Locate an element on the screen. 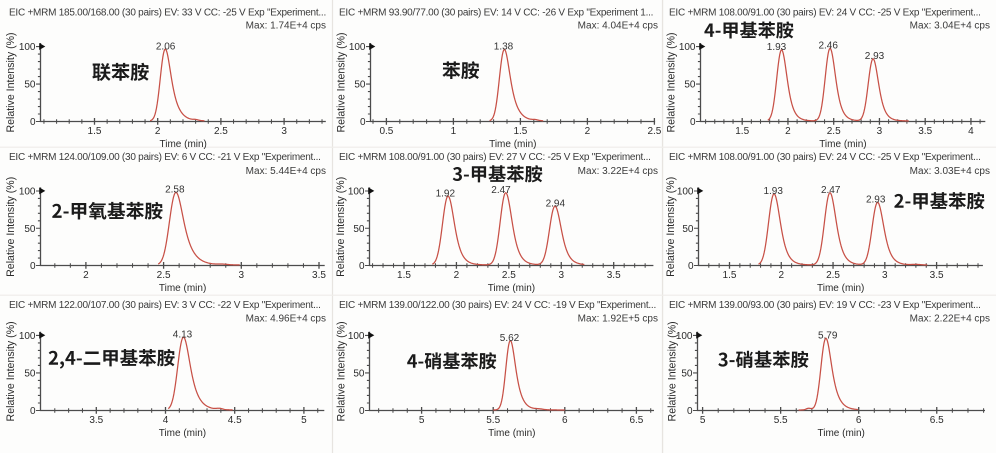  svg-text: 2.94 is located at coordinates (556, 203).